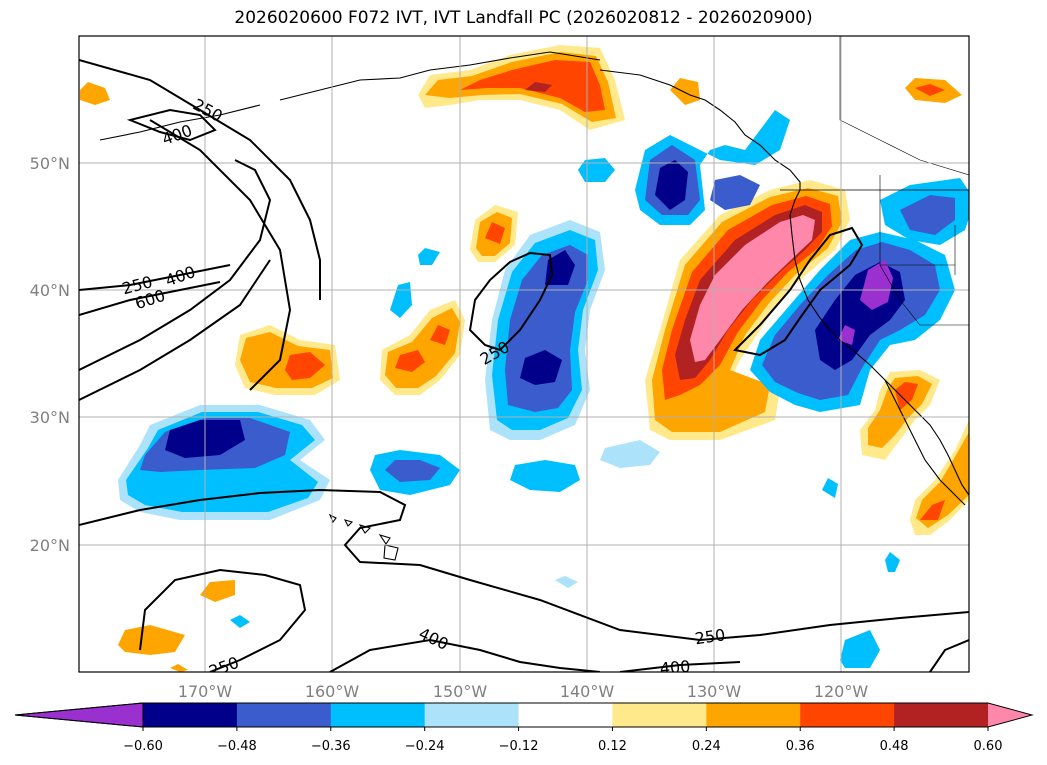 Image resolution: width=1047 pixels, height=765 pixels. Describe the element at coordinates (50, 417) in the screenshot. I see `lat-tick-label: 30°N` at that location.